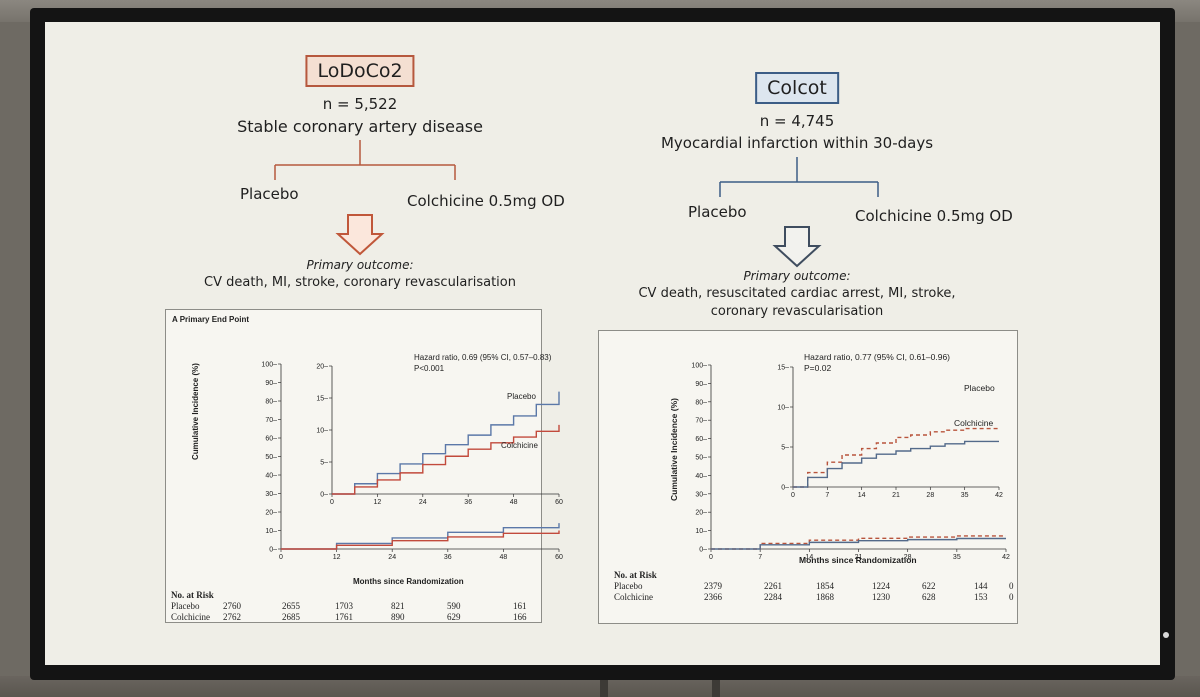 This screenshot has width=1200, height=697. I want to click on left-down-arrow-icon, so click(360, 235).